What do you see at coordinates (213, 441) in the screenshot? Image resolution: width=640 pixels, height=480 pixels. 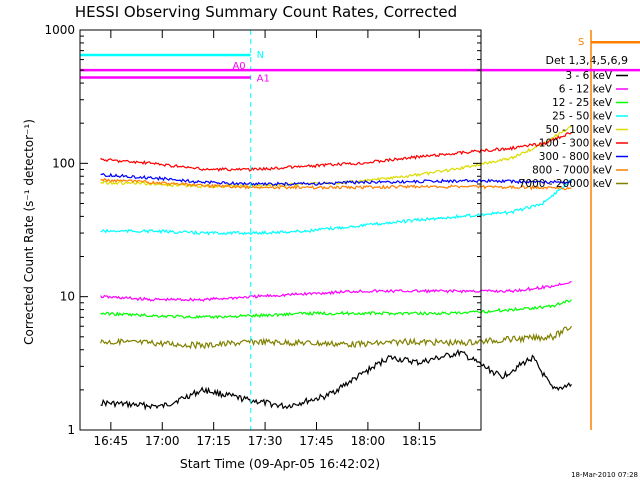 I see `x-tick-label-2: 17:15` at bounding box center [213, 441].